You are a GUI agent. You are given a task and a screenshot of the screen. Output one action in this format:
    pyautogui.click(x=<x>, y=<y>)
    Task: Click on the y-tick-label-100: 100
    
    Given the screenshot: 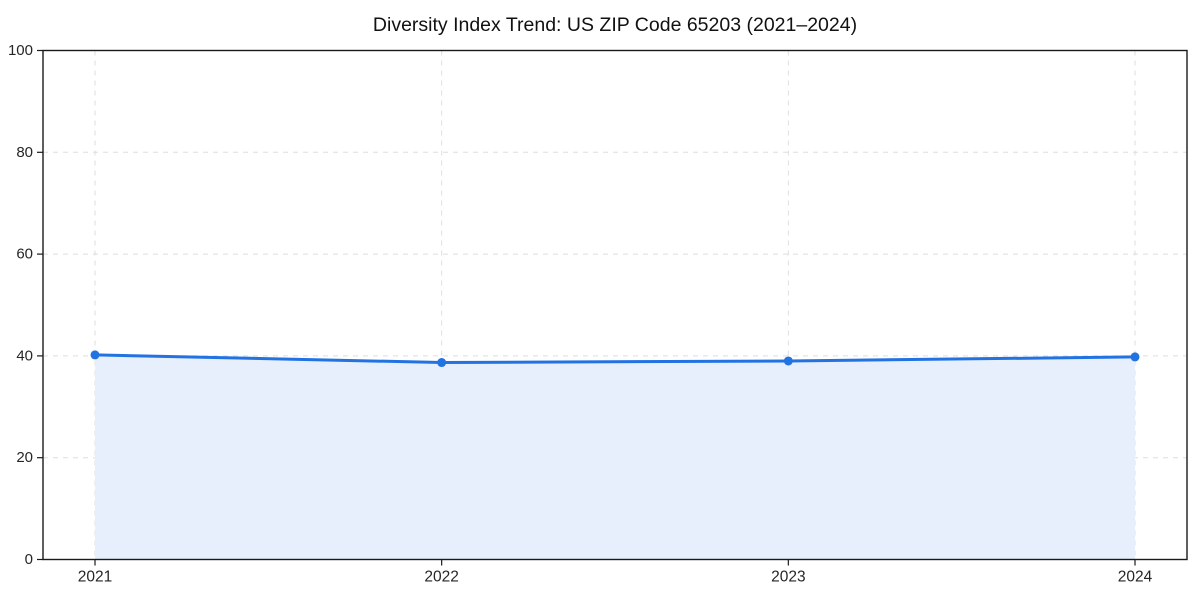 What is the action you would take?
    pyautogui.click(x=20, y=50)
    